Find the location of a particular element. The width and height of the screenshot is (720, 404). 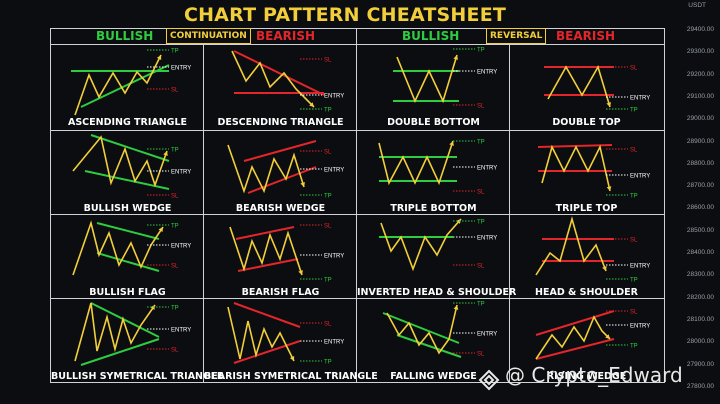

pattern-card: TP ENTRY SL TRIPLE TOP is located at coordinates (586, 173).